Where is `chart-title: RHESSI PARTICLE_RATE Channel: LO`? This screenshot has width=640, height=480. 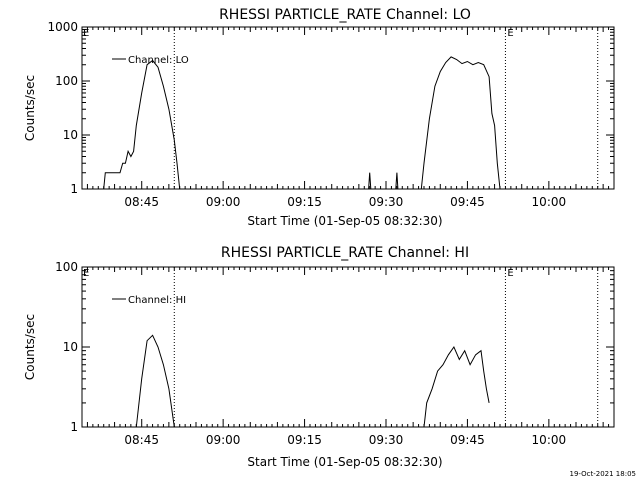 chart-title: RHESSI PARTICLE_RATE Channel: LO is located at coordinates (345, 15).